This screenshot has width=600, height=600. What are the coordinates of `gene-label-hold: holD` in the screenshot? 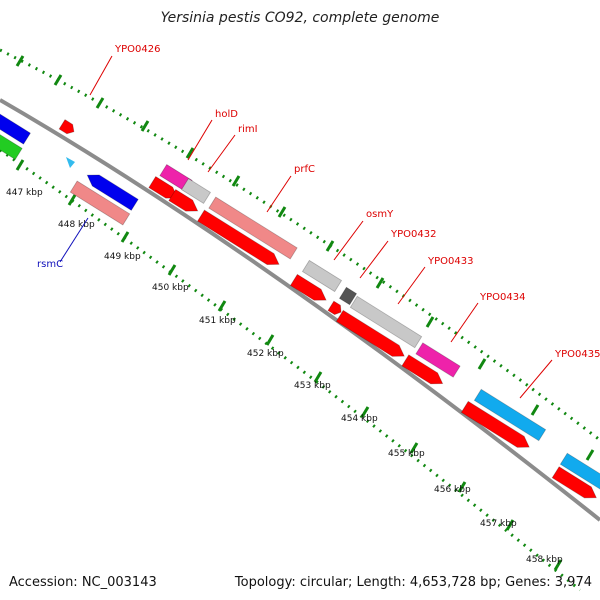 It's located at (226, 114).